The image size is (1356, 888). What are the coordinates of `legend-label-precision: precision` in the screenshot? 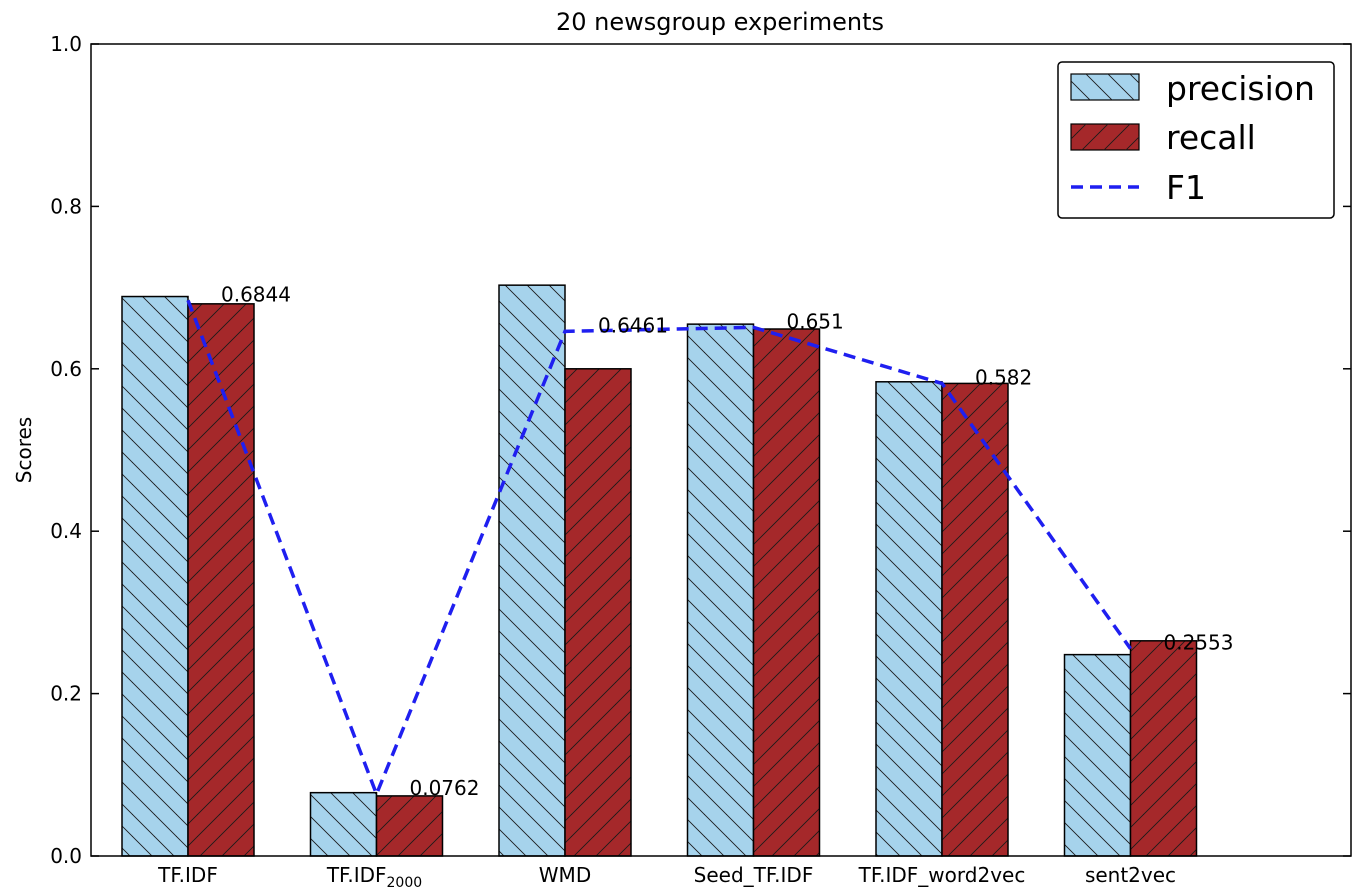 It's located at (1240, 88).